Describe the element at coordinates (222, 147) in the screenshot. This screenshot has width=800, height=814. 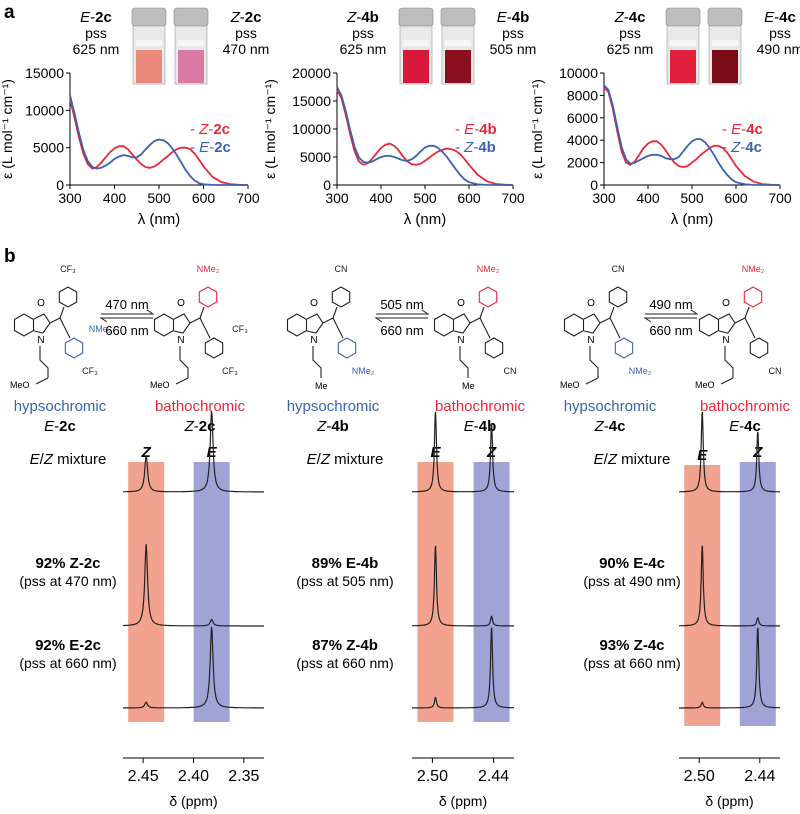
I see `compound-number: 2c` at that location.